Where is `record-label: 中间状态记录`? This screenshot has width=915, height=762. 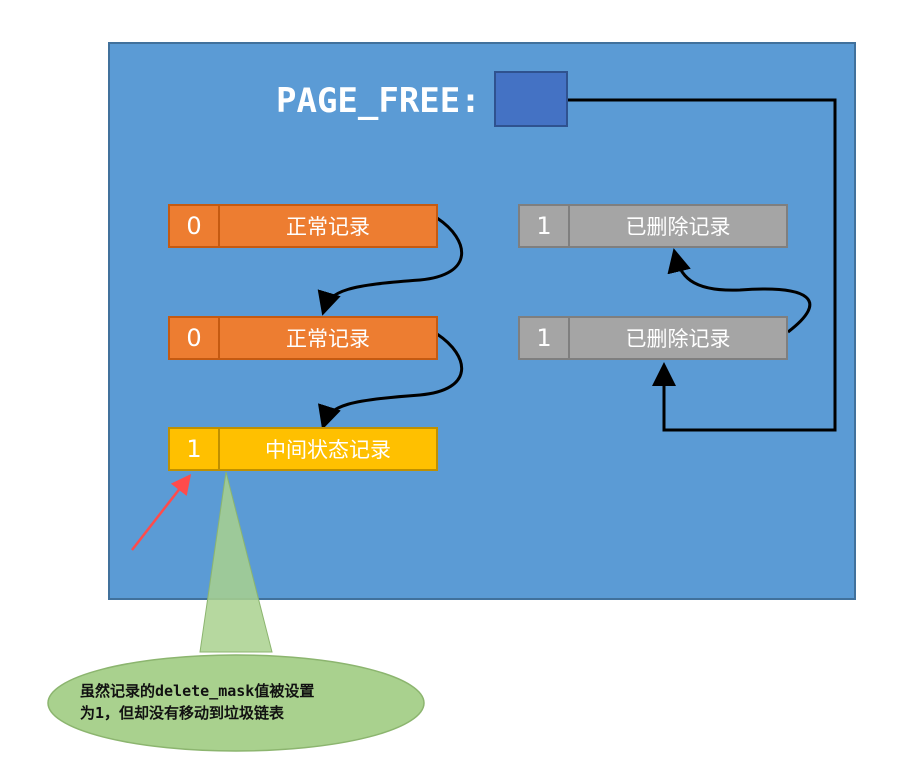 record-label: 中间状态记录 is located at coordinates (328, 450).